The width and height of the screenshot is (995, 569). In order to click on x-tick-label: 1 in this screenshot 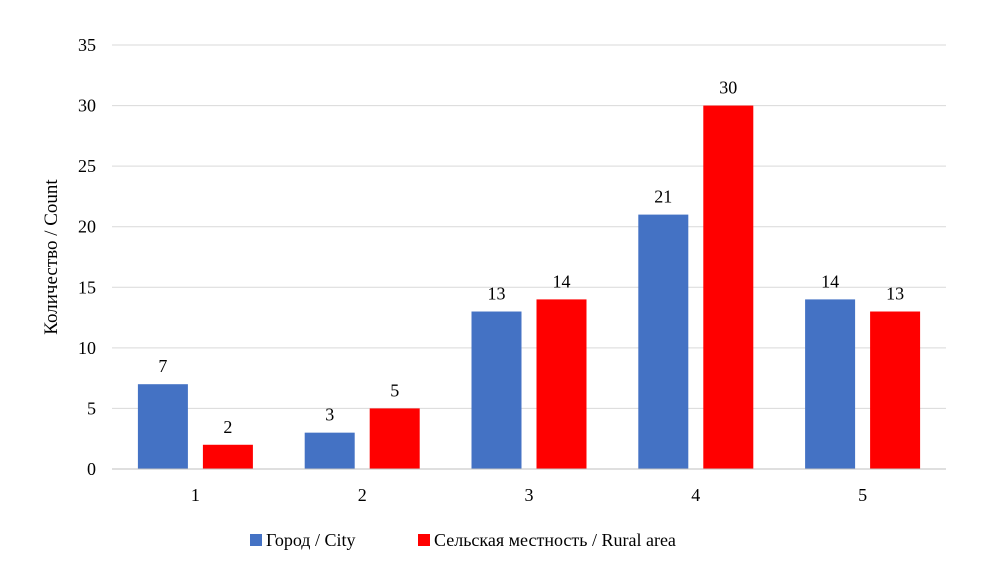, I will do `click(195, 495)`.